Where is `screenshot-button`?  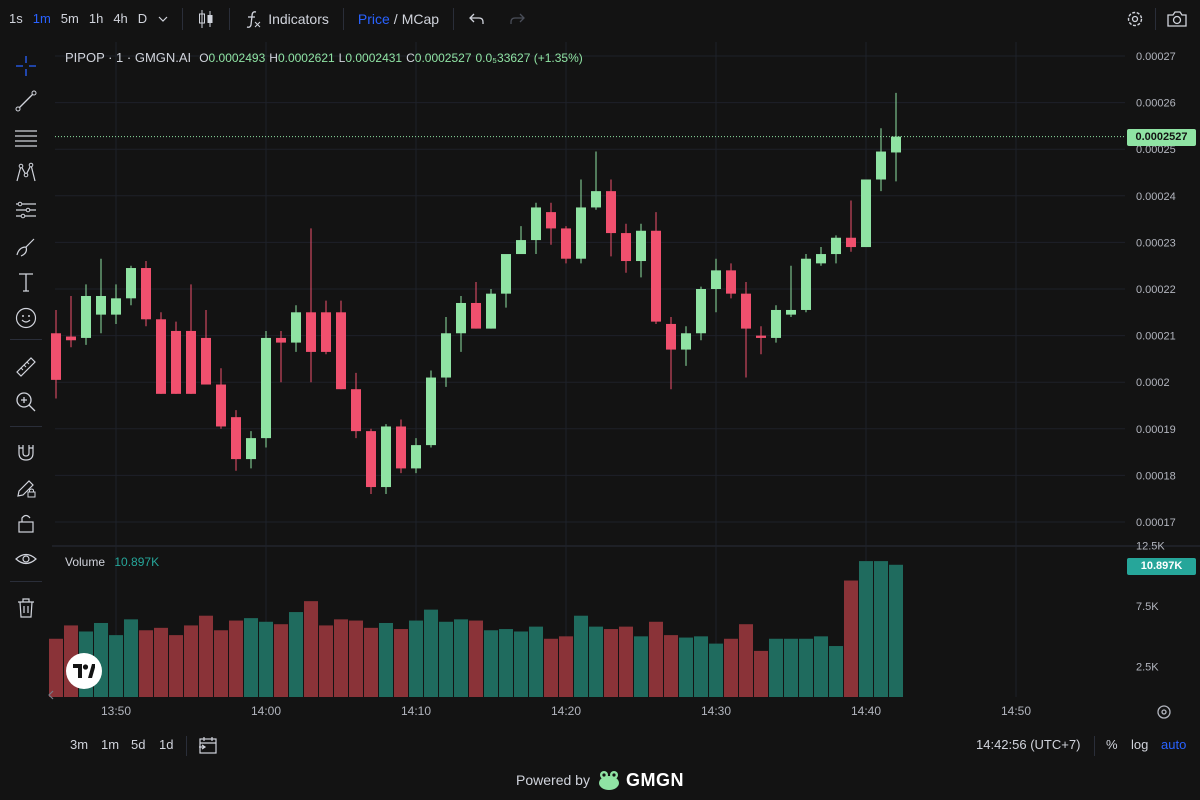
screenshot-button is located at coordinates (1177, 19).